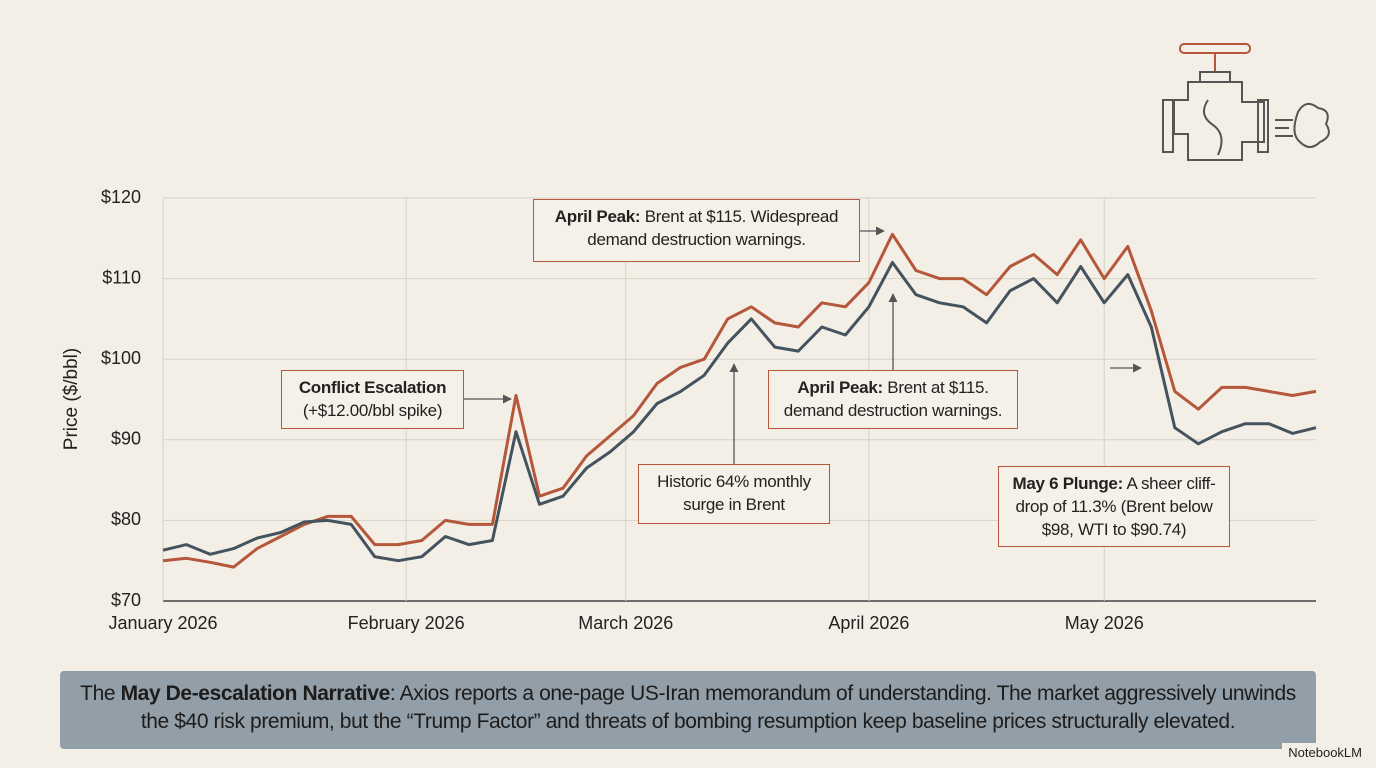  What do you see at coordinates (625, 623) in the screenshot?
I see `x-tick-label: March 2026` at bounding box center [625, 623].